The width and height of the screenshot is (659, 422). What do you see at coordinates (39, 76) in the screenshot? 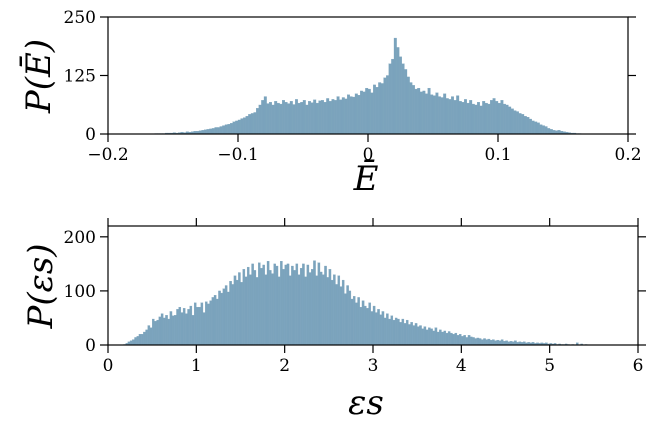
I see `top-y-axis-label: P(Ē)` at bounding box center [39, 76].